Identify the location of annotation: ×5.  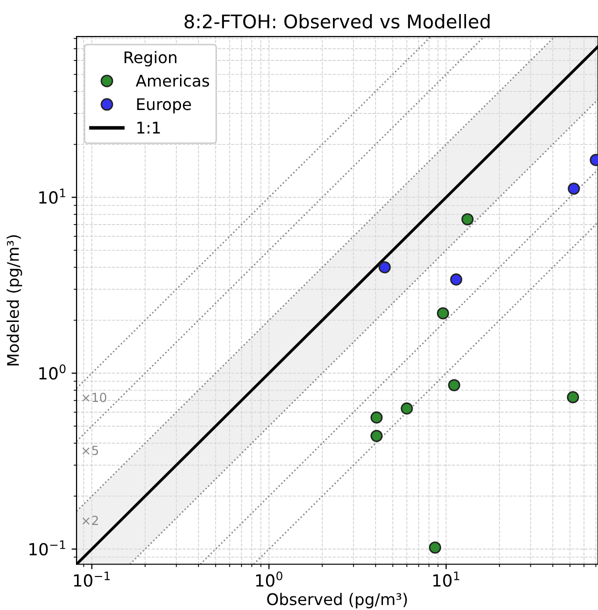
(90, 451).